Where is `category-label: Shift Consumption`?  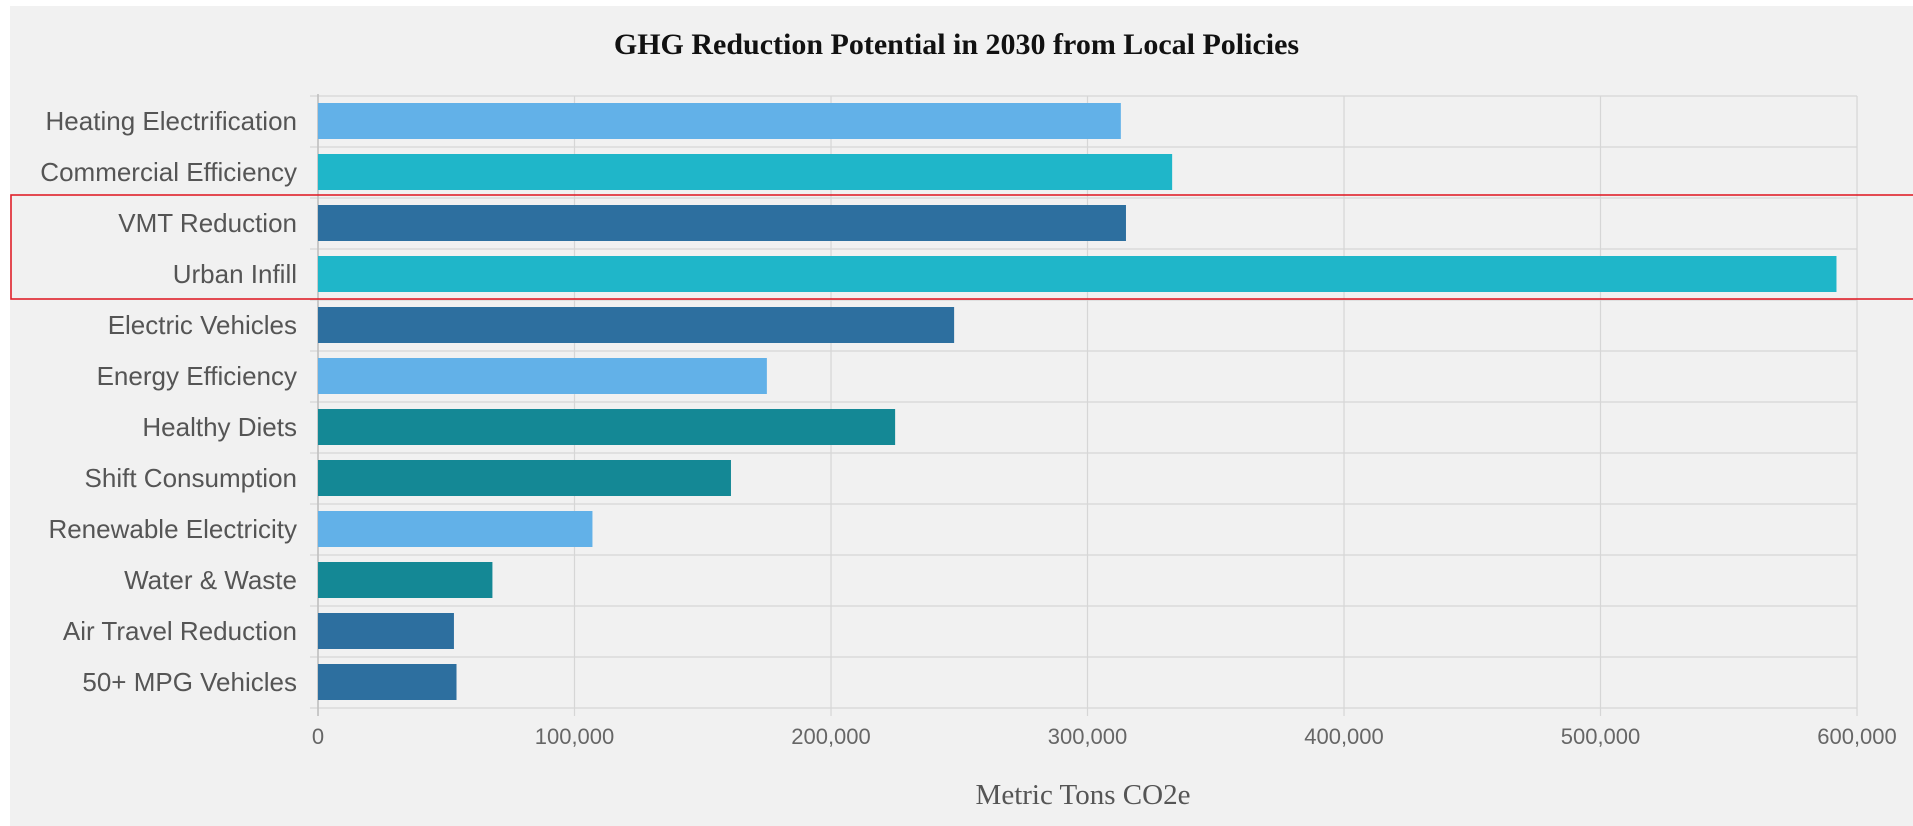 category-label: Shift Consumption is located at coordinates (191, 478).